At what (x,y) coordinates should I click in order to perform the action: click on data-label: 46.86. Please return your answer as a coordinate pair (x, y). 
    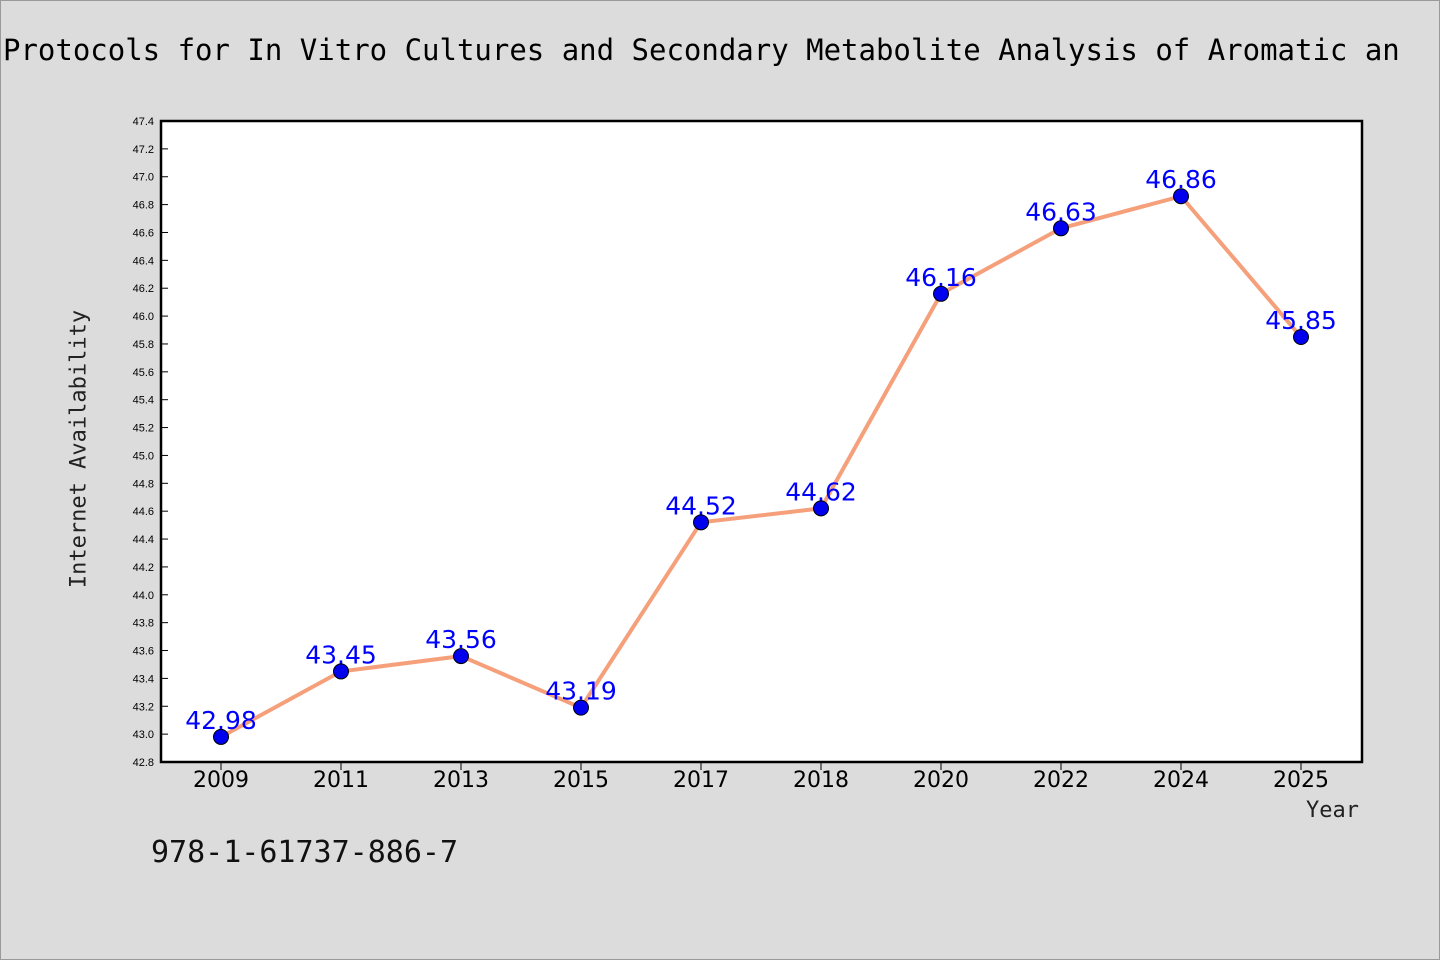
    Looking at the image, I should click on (1181, 179).